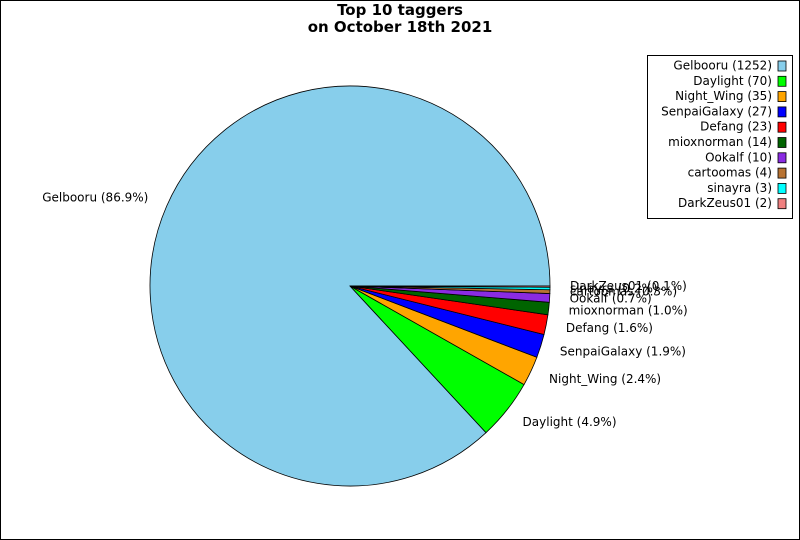  What do you see at coordinates (628, 310) in the screenshot?
I see `slice-label: mioxnorman (1.0%)` at bounding box center [628, 310].